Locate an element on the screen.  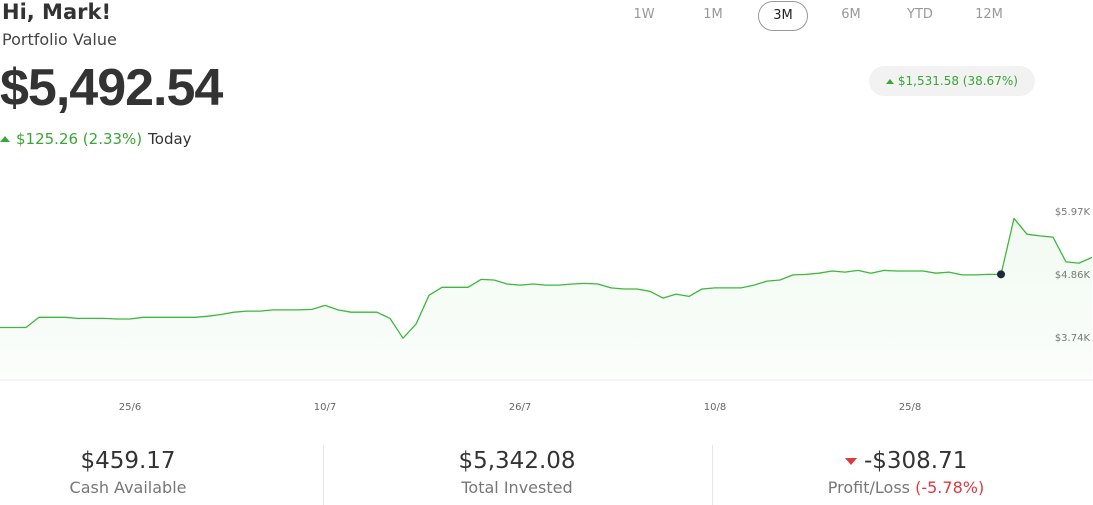
subtitle: Portfolio Value is located at coordinates (59, 39).